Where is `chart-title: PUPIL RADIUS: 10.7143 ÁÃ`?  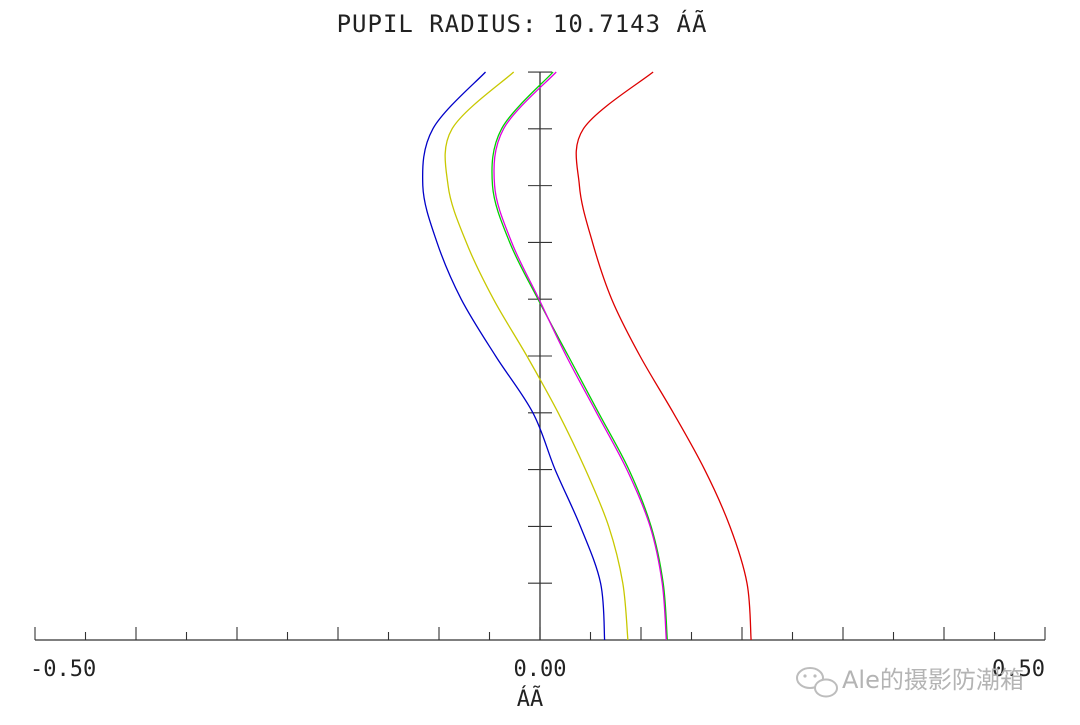
chart-title: PUPIL RADIUS: 10.7143 ÁÃ is located at coordinates (522, 23).